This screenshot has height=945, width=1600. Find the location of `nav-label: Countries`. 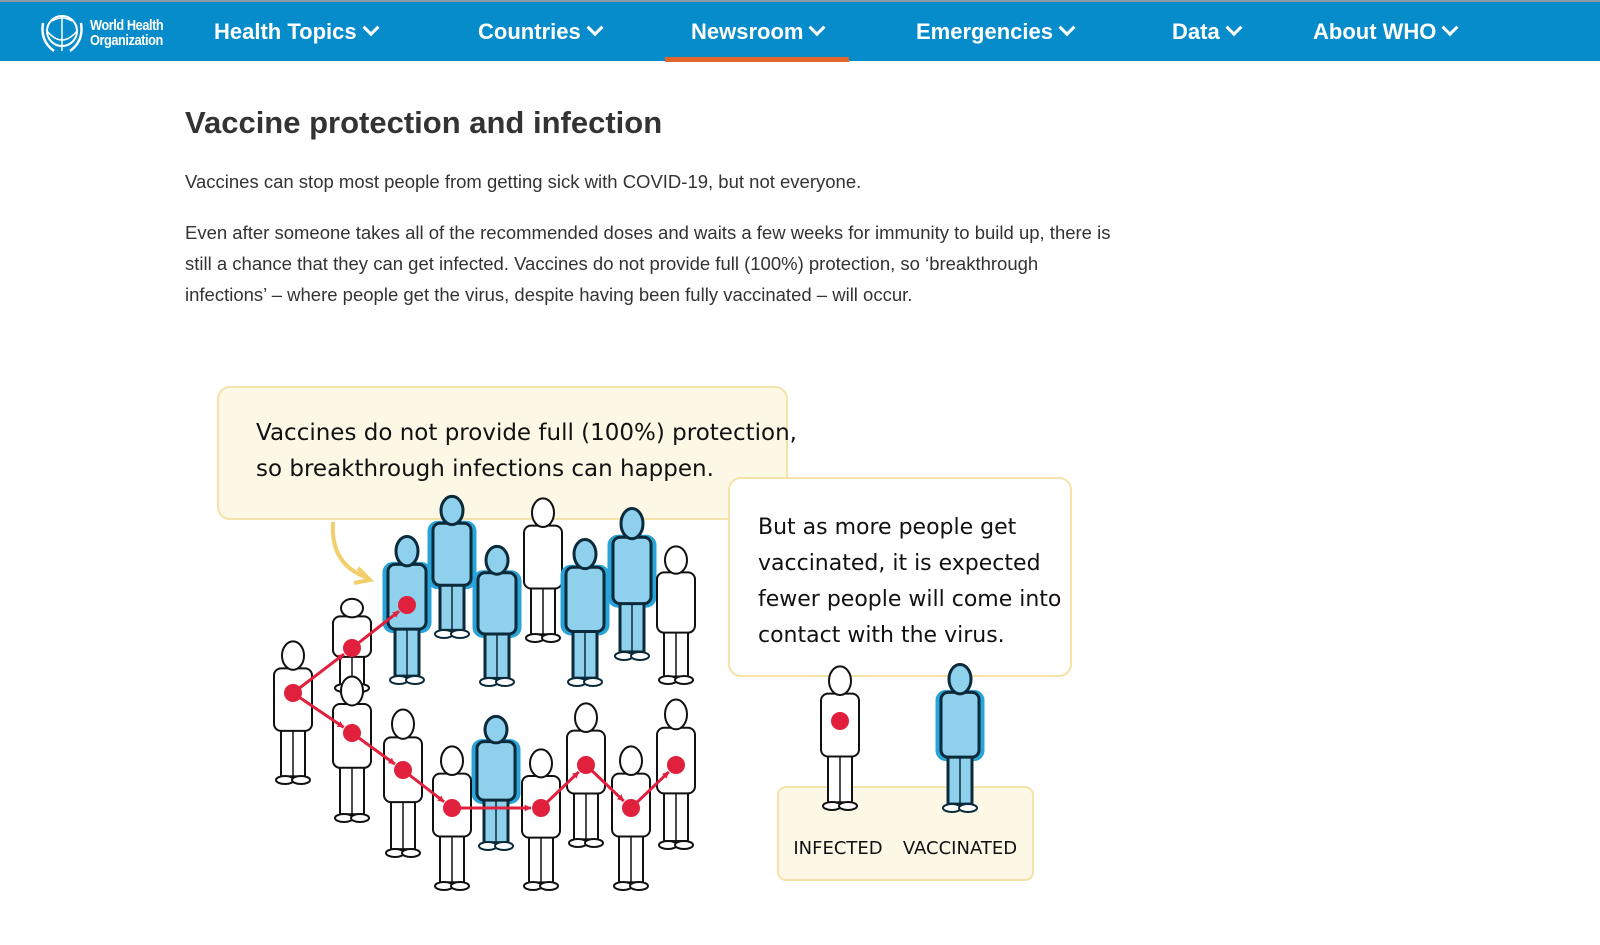

nav-label: Countries is located at coordinates (529, 31).